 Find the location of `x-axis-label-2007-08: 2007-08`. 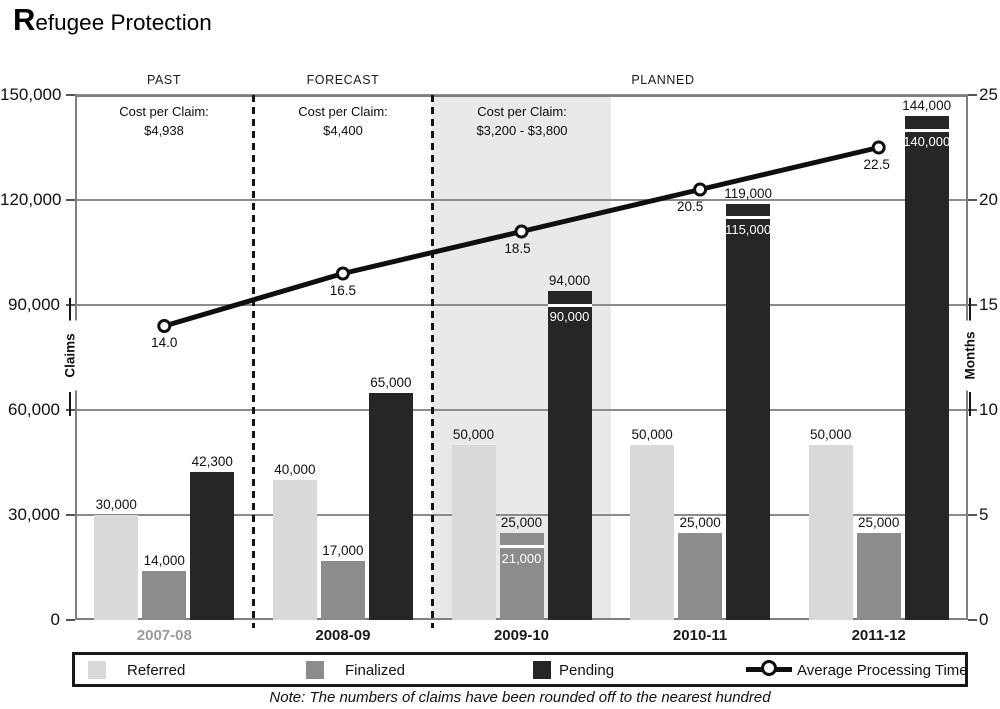

x-axis-label-2007-08: 2007-08 is located at coordinates (164, 635).